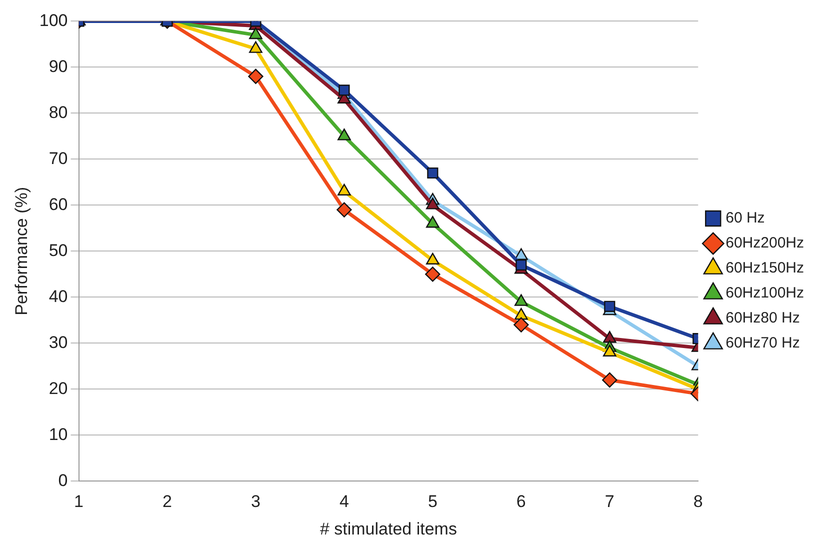  What do you see at coordinates (763, 343) in the screenshot?
I see `legend-label: 60Hz70 Hz` at bounding box center [763, 343].